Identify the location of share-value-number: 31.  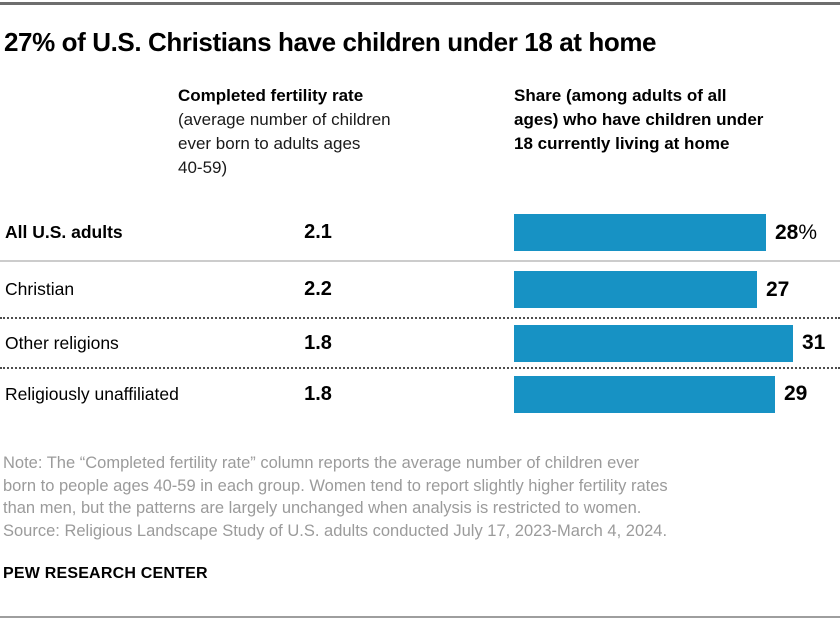
(814, 342).